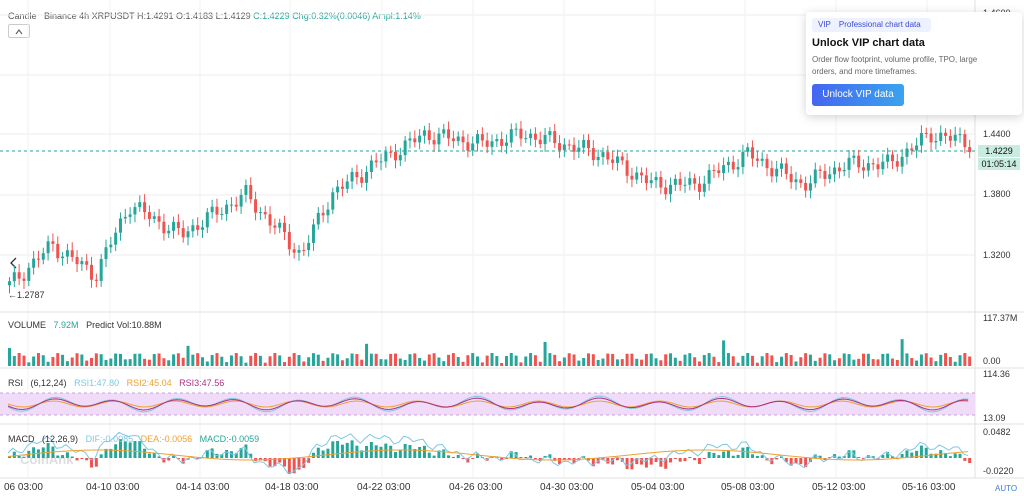  What do you see at coordinates (124, 325) in the screenshot?
I see `predict-volume: Predict Vol:10.88M` at bounding box center [124, 325].